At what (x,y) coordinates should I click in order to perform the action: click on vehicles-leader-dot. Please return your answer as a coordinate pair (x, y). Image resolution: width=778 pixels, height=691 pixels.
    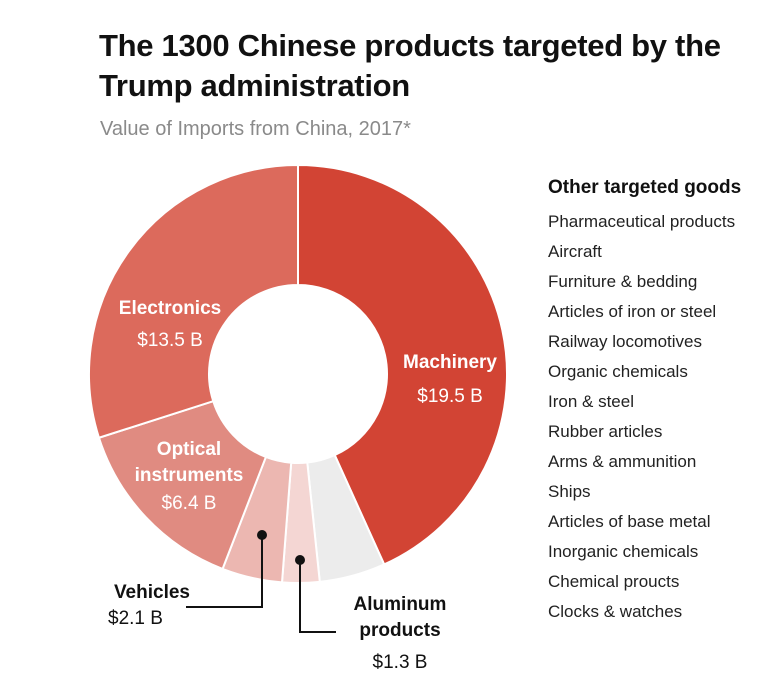
    Looking at the image, I should click on (262, 535).